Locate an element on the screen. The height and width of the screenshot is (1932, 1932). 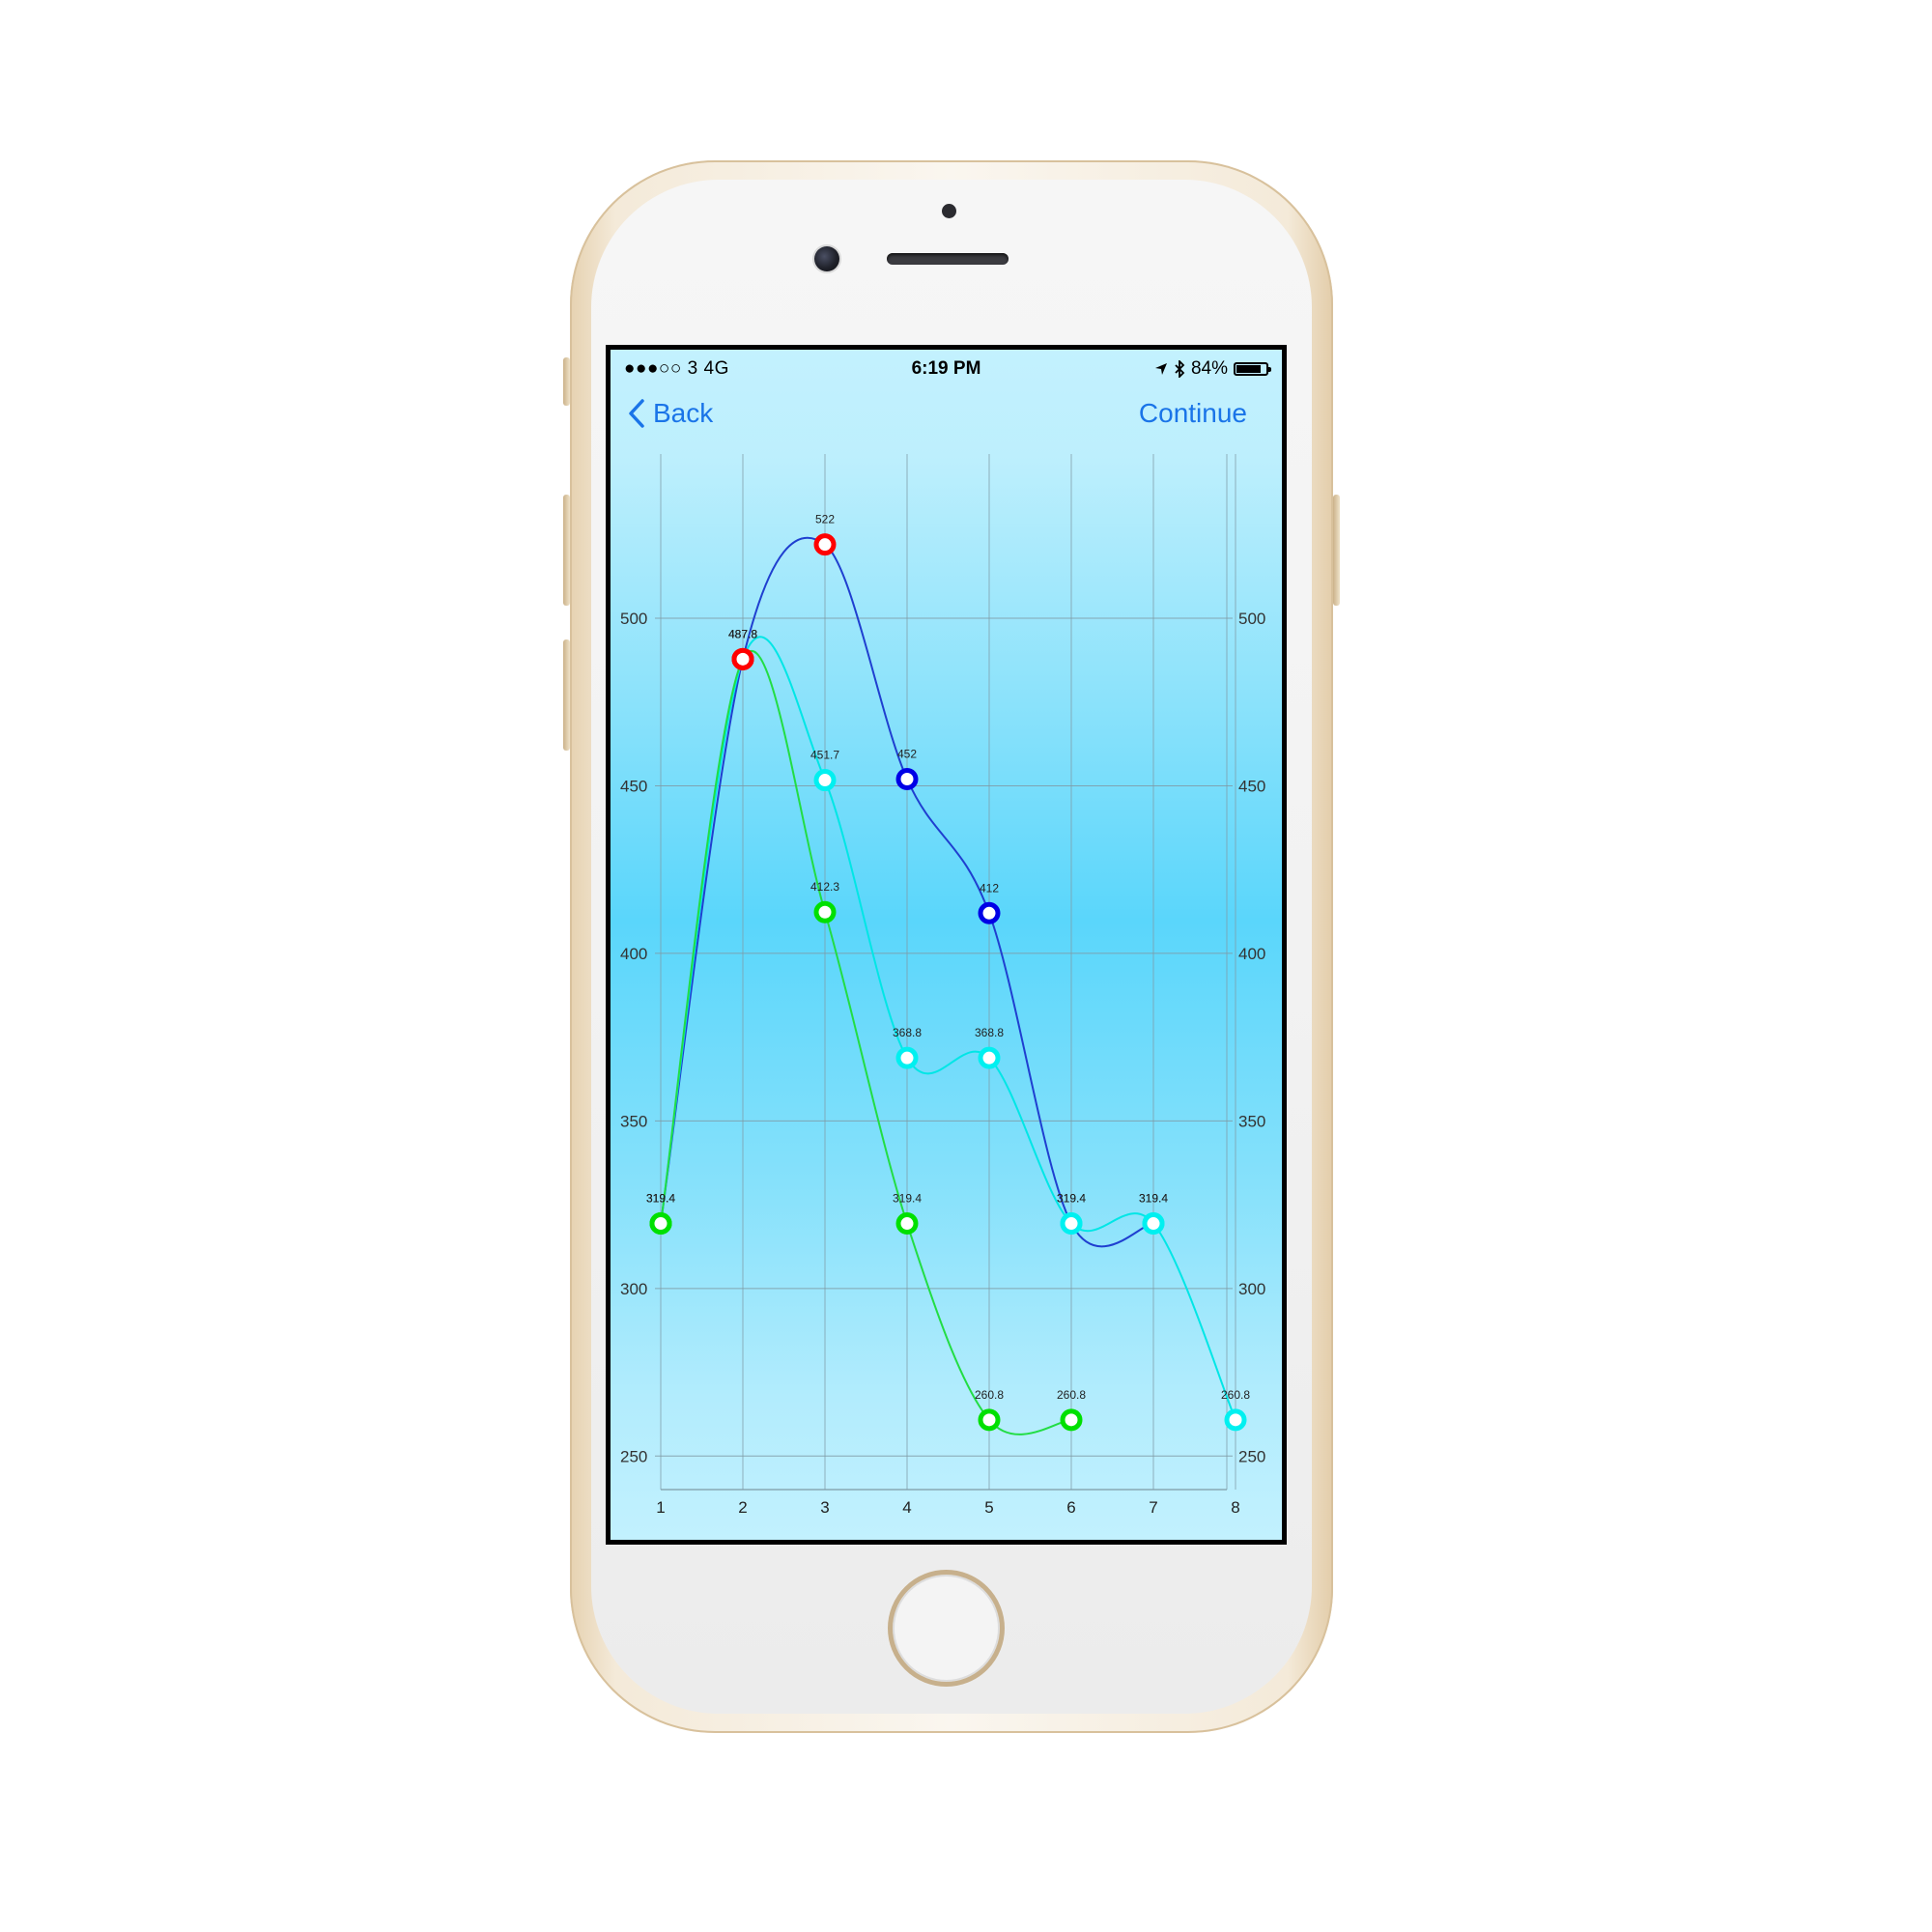
status-time: 6:19 PM is located at coordinates (946, 368).